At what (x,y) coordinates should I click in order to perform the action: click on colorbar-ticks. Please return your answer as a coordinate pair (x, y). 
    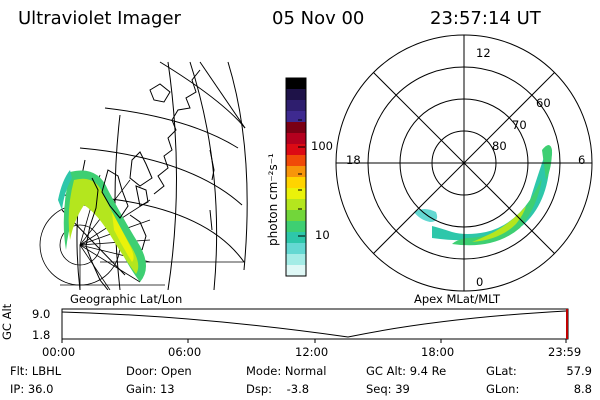
    Looking at the image, I should click on (301, 178).